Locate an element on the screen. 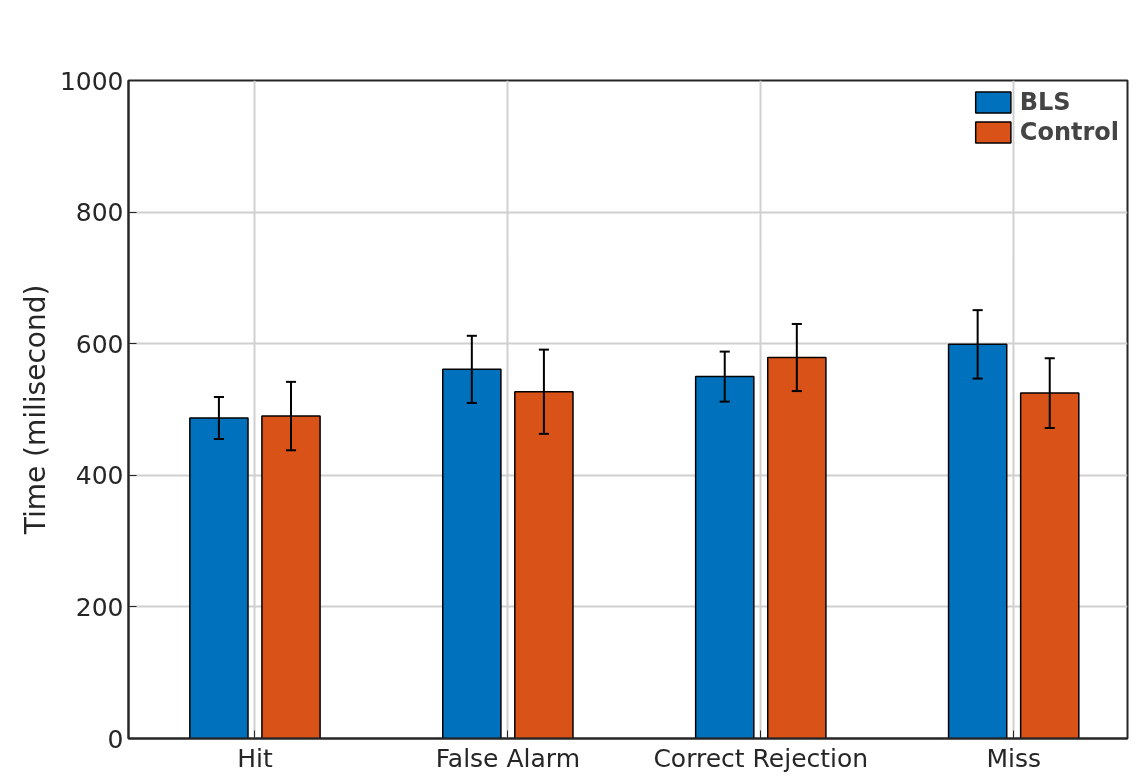  x-tick-label: Hit is located at coordinates (255, 758).